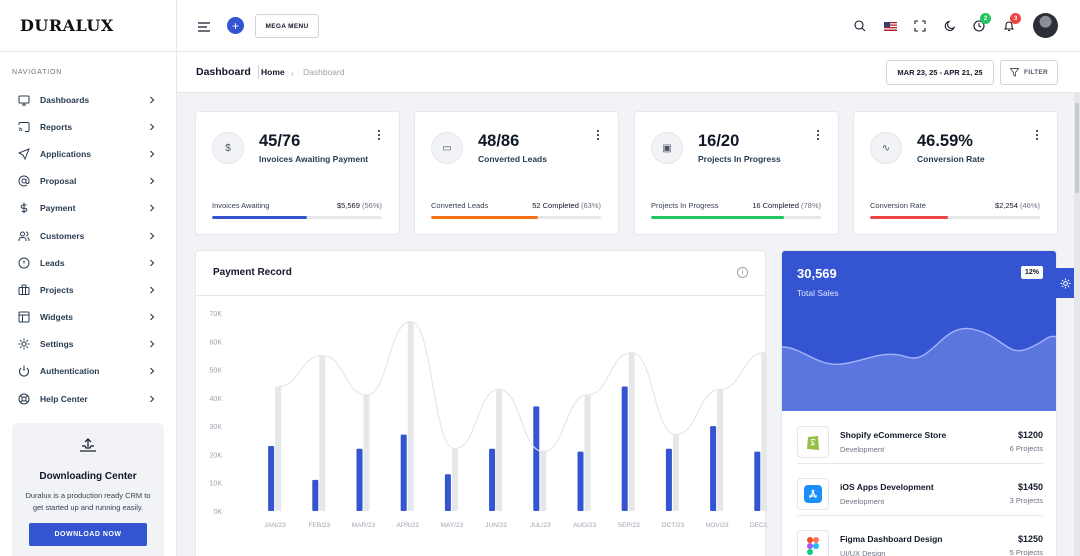 This screenshot has height=556, width=1080. Describe the element at coordinates (775, 205) in the screenshot. I see `stat-footer-amount: 16 Completed` at that location.